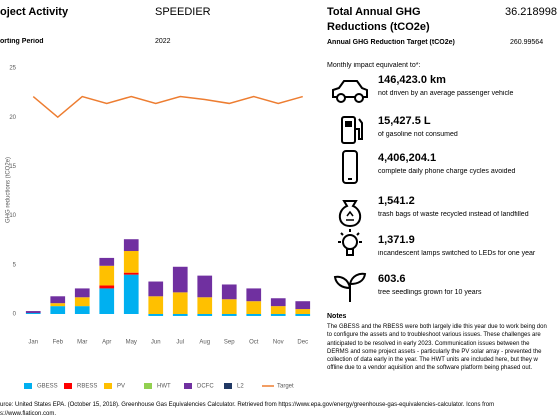 This screenshot has height=420, width=560. I want to click on period-value: 2022, so click(163, 41).